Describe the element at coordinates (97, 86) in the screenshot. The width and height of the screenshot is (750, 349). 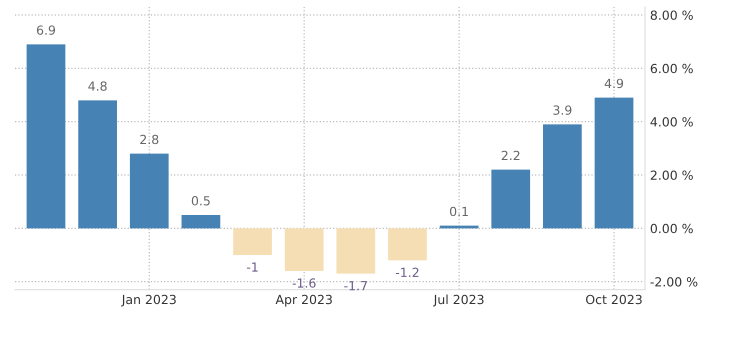
I see `data-label: 4.8` at that location.